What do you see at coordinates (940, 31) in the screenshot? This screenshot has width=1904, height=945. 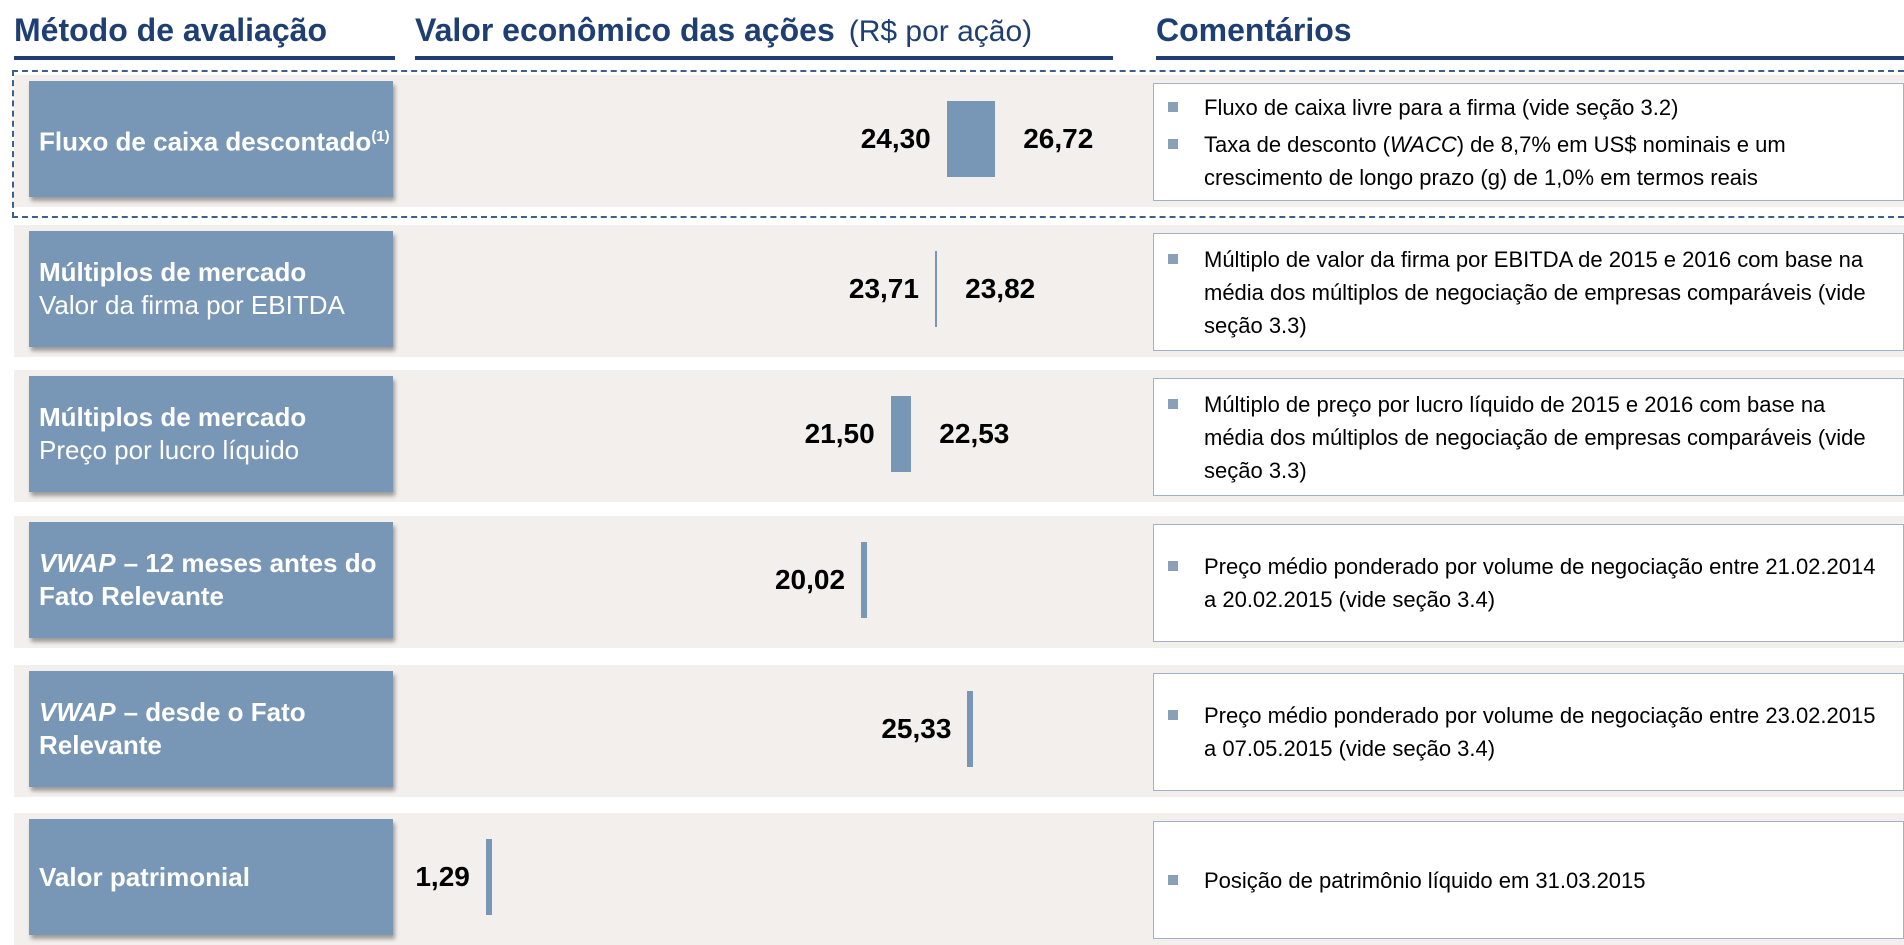 I see `header-unit: (R$ por ação)` at bounding box center [940, 31].